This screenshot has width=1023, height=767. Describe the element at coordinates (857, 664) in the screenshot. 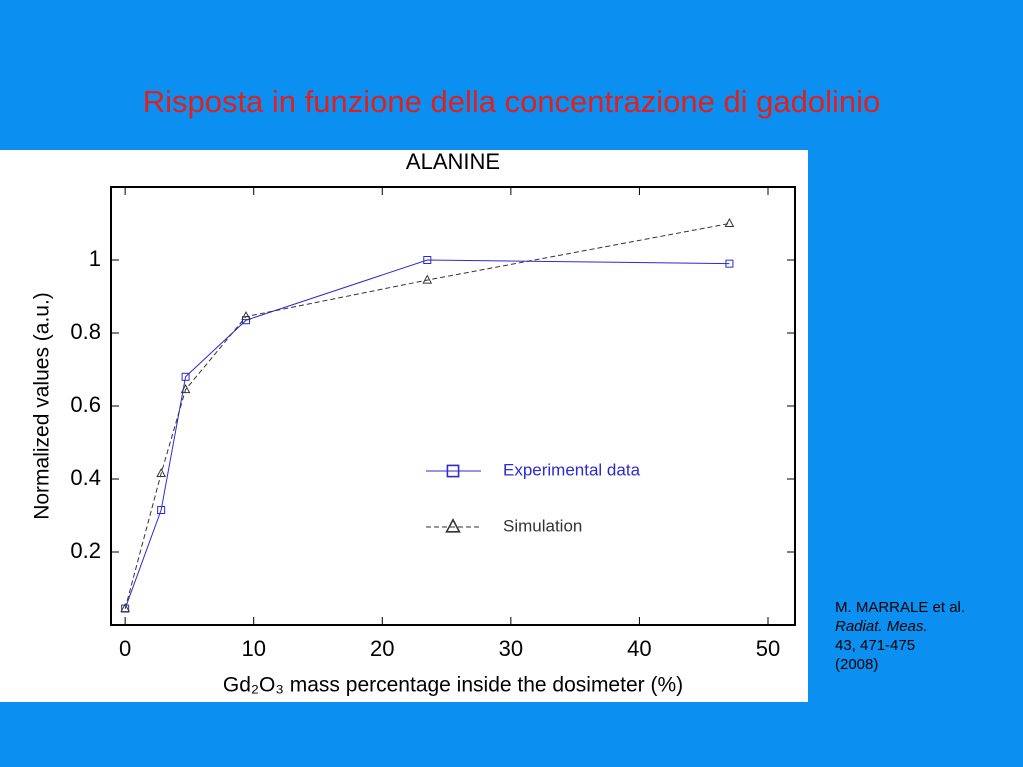

I see `ref-line: (2008)` at that location.